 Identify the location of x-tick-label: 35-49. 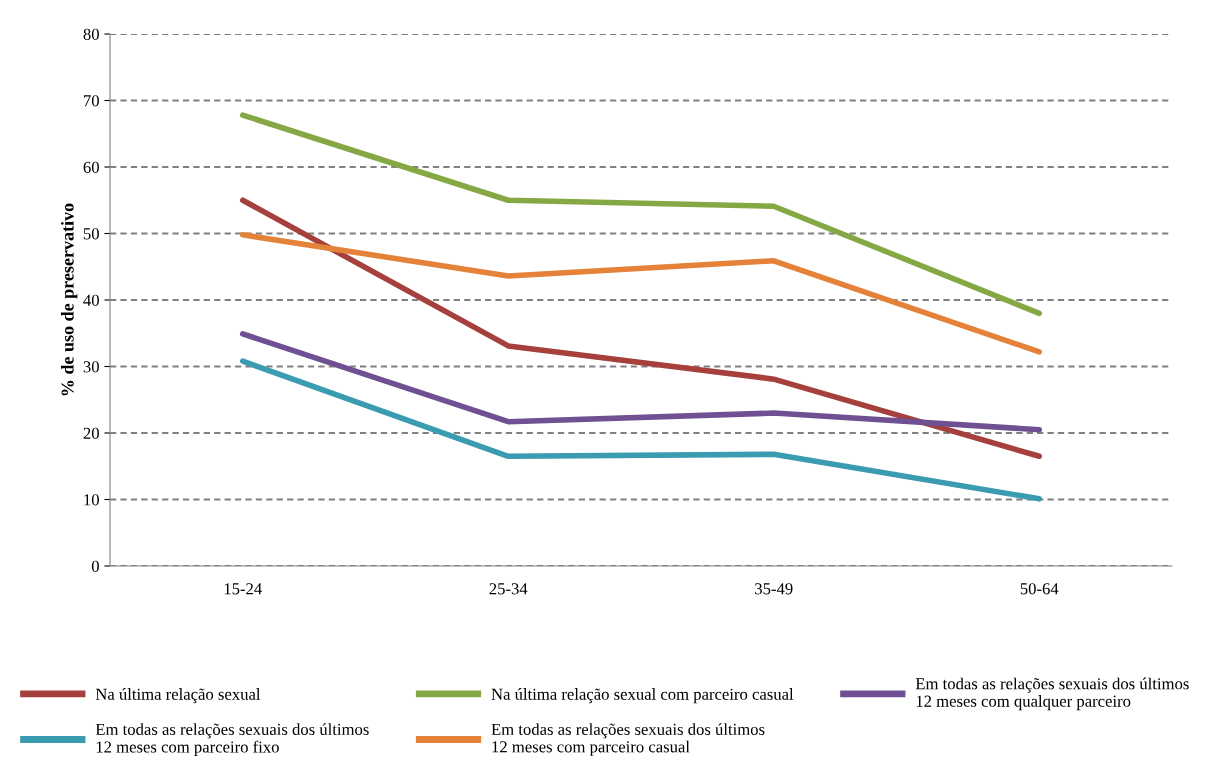
(774, 589).